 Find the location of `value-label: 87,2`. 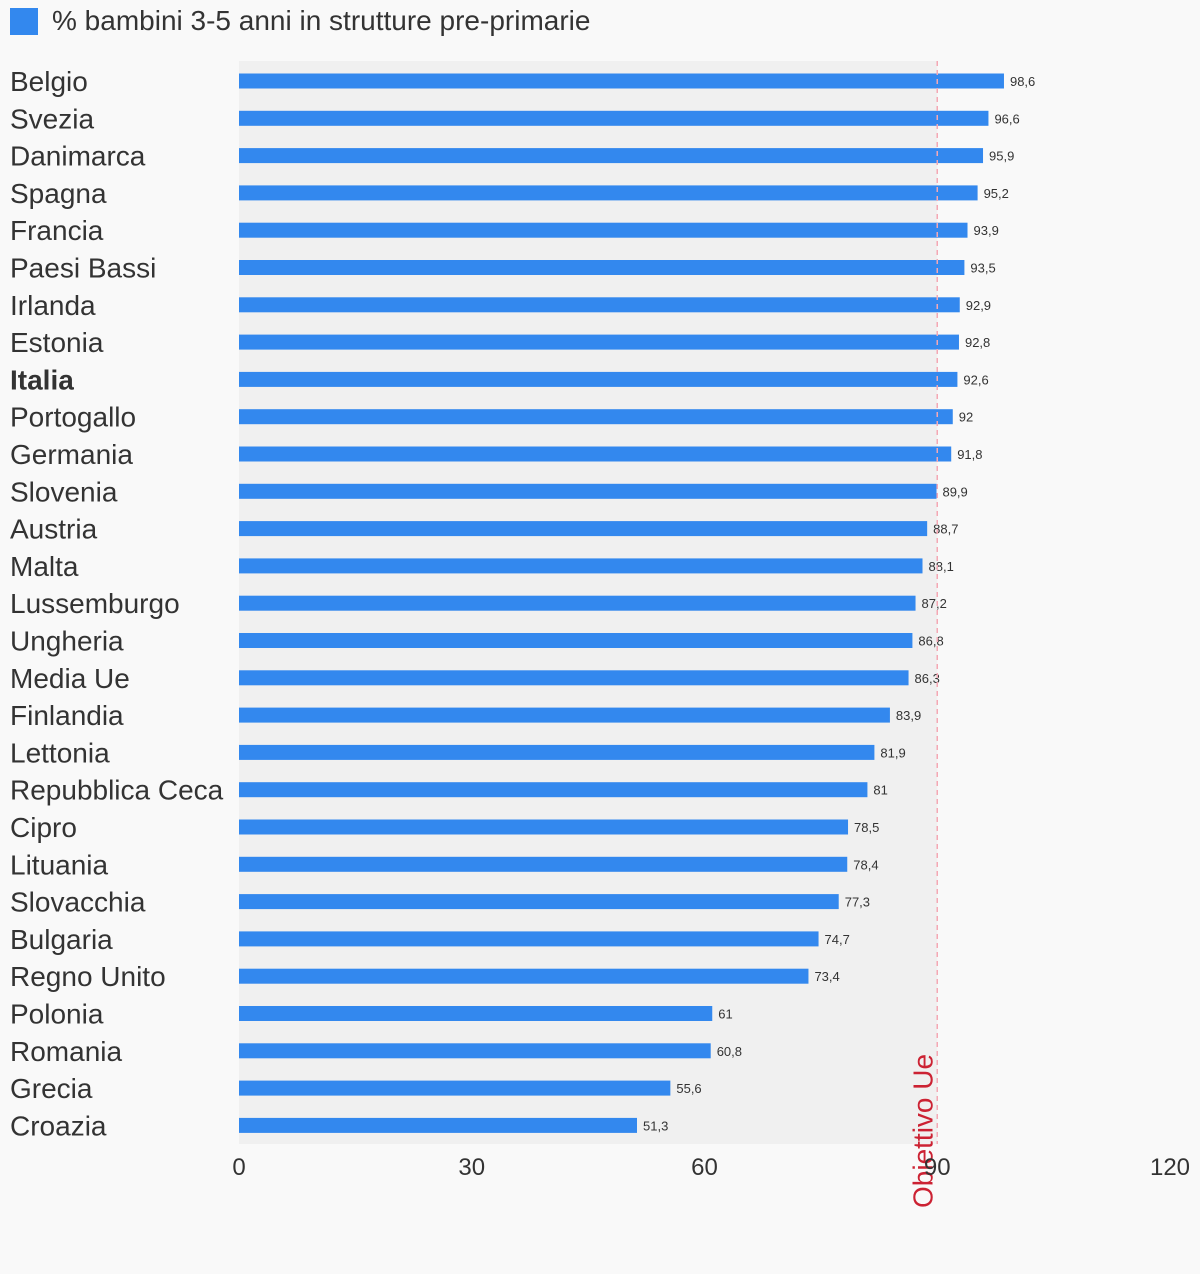

value-label: 87,2 is located at coordinates (934, 603).